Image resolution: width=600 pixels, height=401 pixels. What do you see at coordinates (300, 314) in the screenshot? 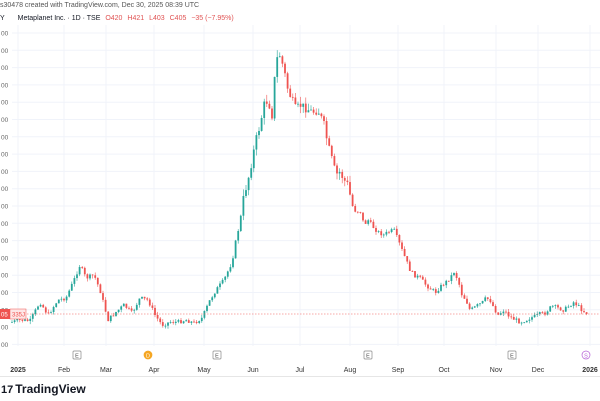
I see `last-price-line: 05 335J` at bounding box center [300, 314].